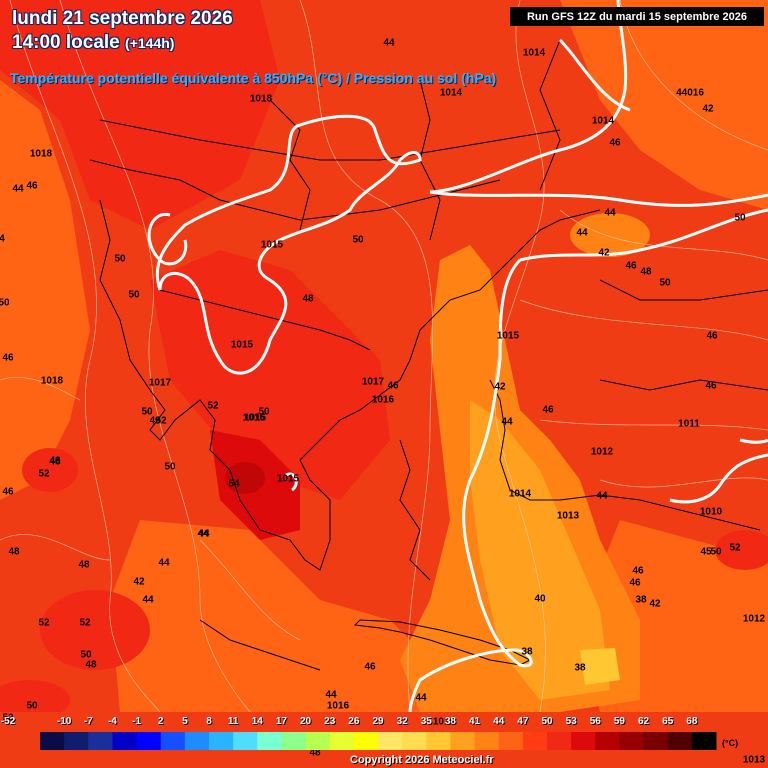 This screenshot has width=768, height=768. What do you see at coordinates (692, 721) in the screenshot?
I see `legend-tick-label: 68` at bounding box center [692, 721].